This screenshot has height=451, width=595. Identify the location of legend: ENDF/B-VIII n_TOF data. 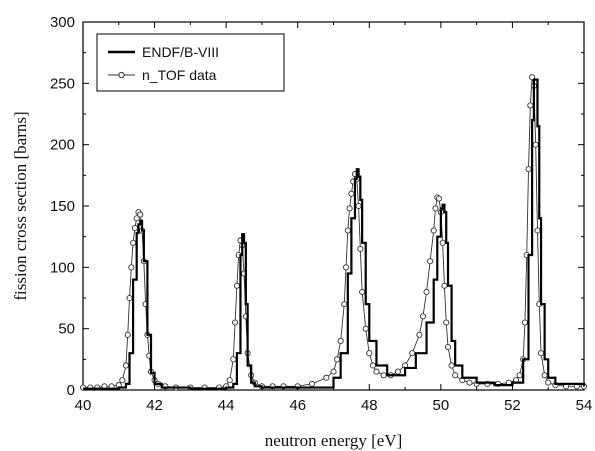
(190, 62).